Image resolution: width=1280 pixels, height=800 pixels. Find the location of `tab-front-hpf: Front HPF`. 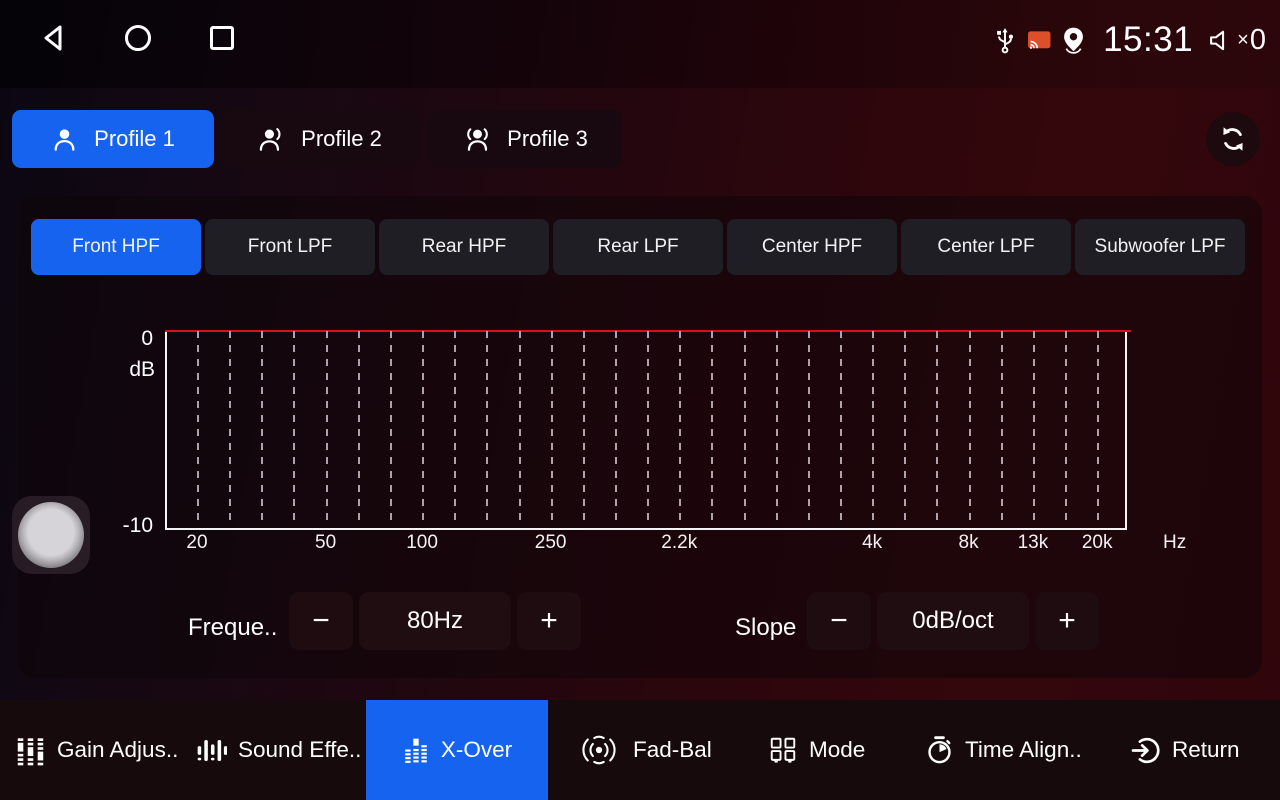

tab-front-hpf: Front HPF is located at coordinates (116, 247).